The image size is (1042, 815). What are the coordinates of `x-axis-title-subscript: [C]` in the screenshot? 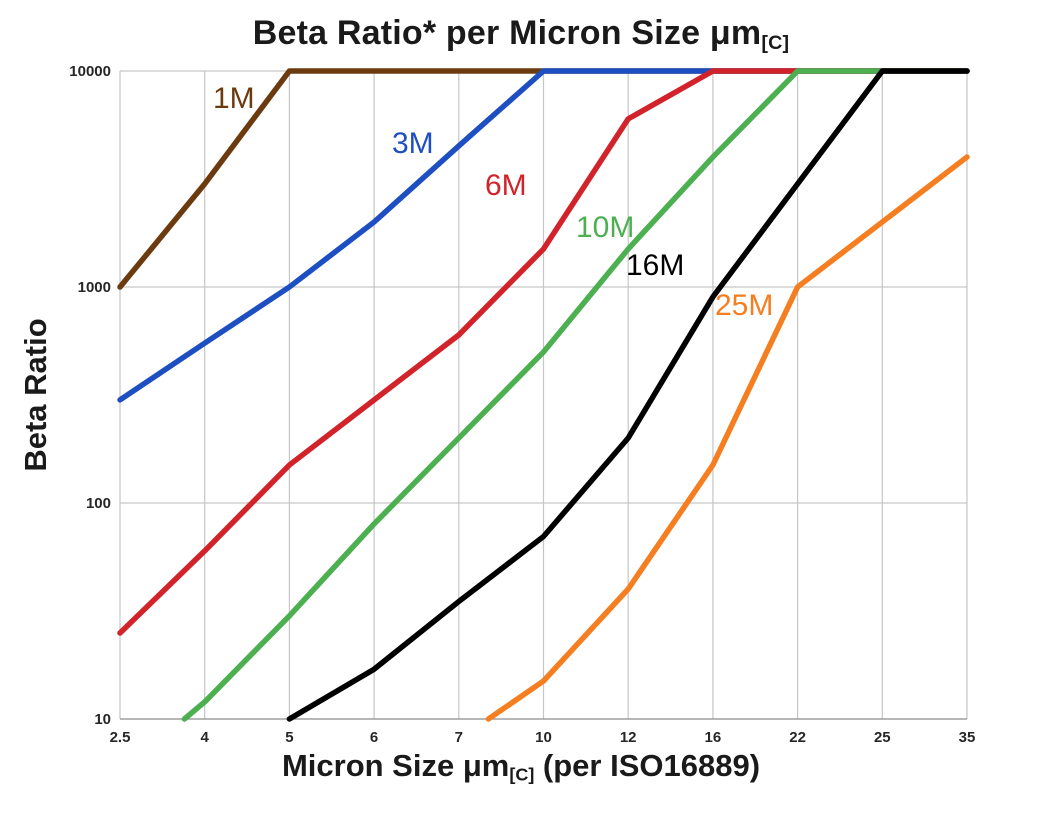 It's located at (522, 774).